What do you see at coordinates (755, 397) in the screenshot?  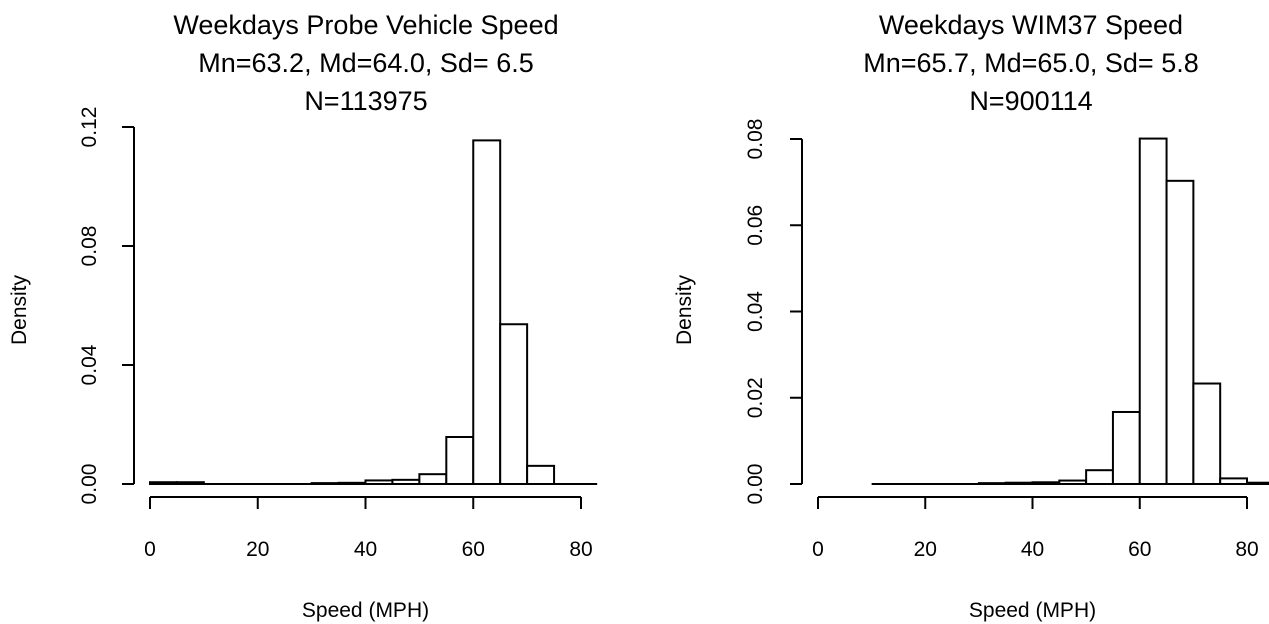 I see `y-tick-label: 0.02` at bounding box center [755, 397].